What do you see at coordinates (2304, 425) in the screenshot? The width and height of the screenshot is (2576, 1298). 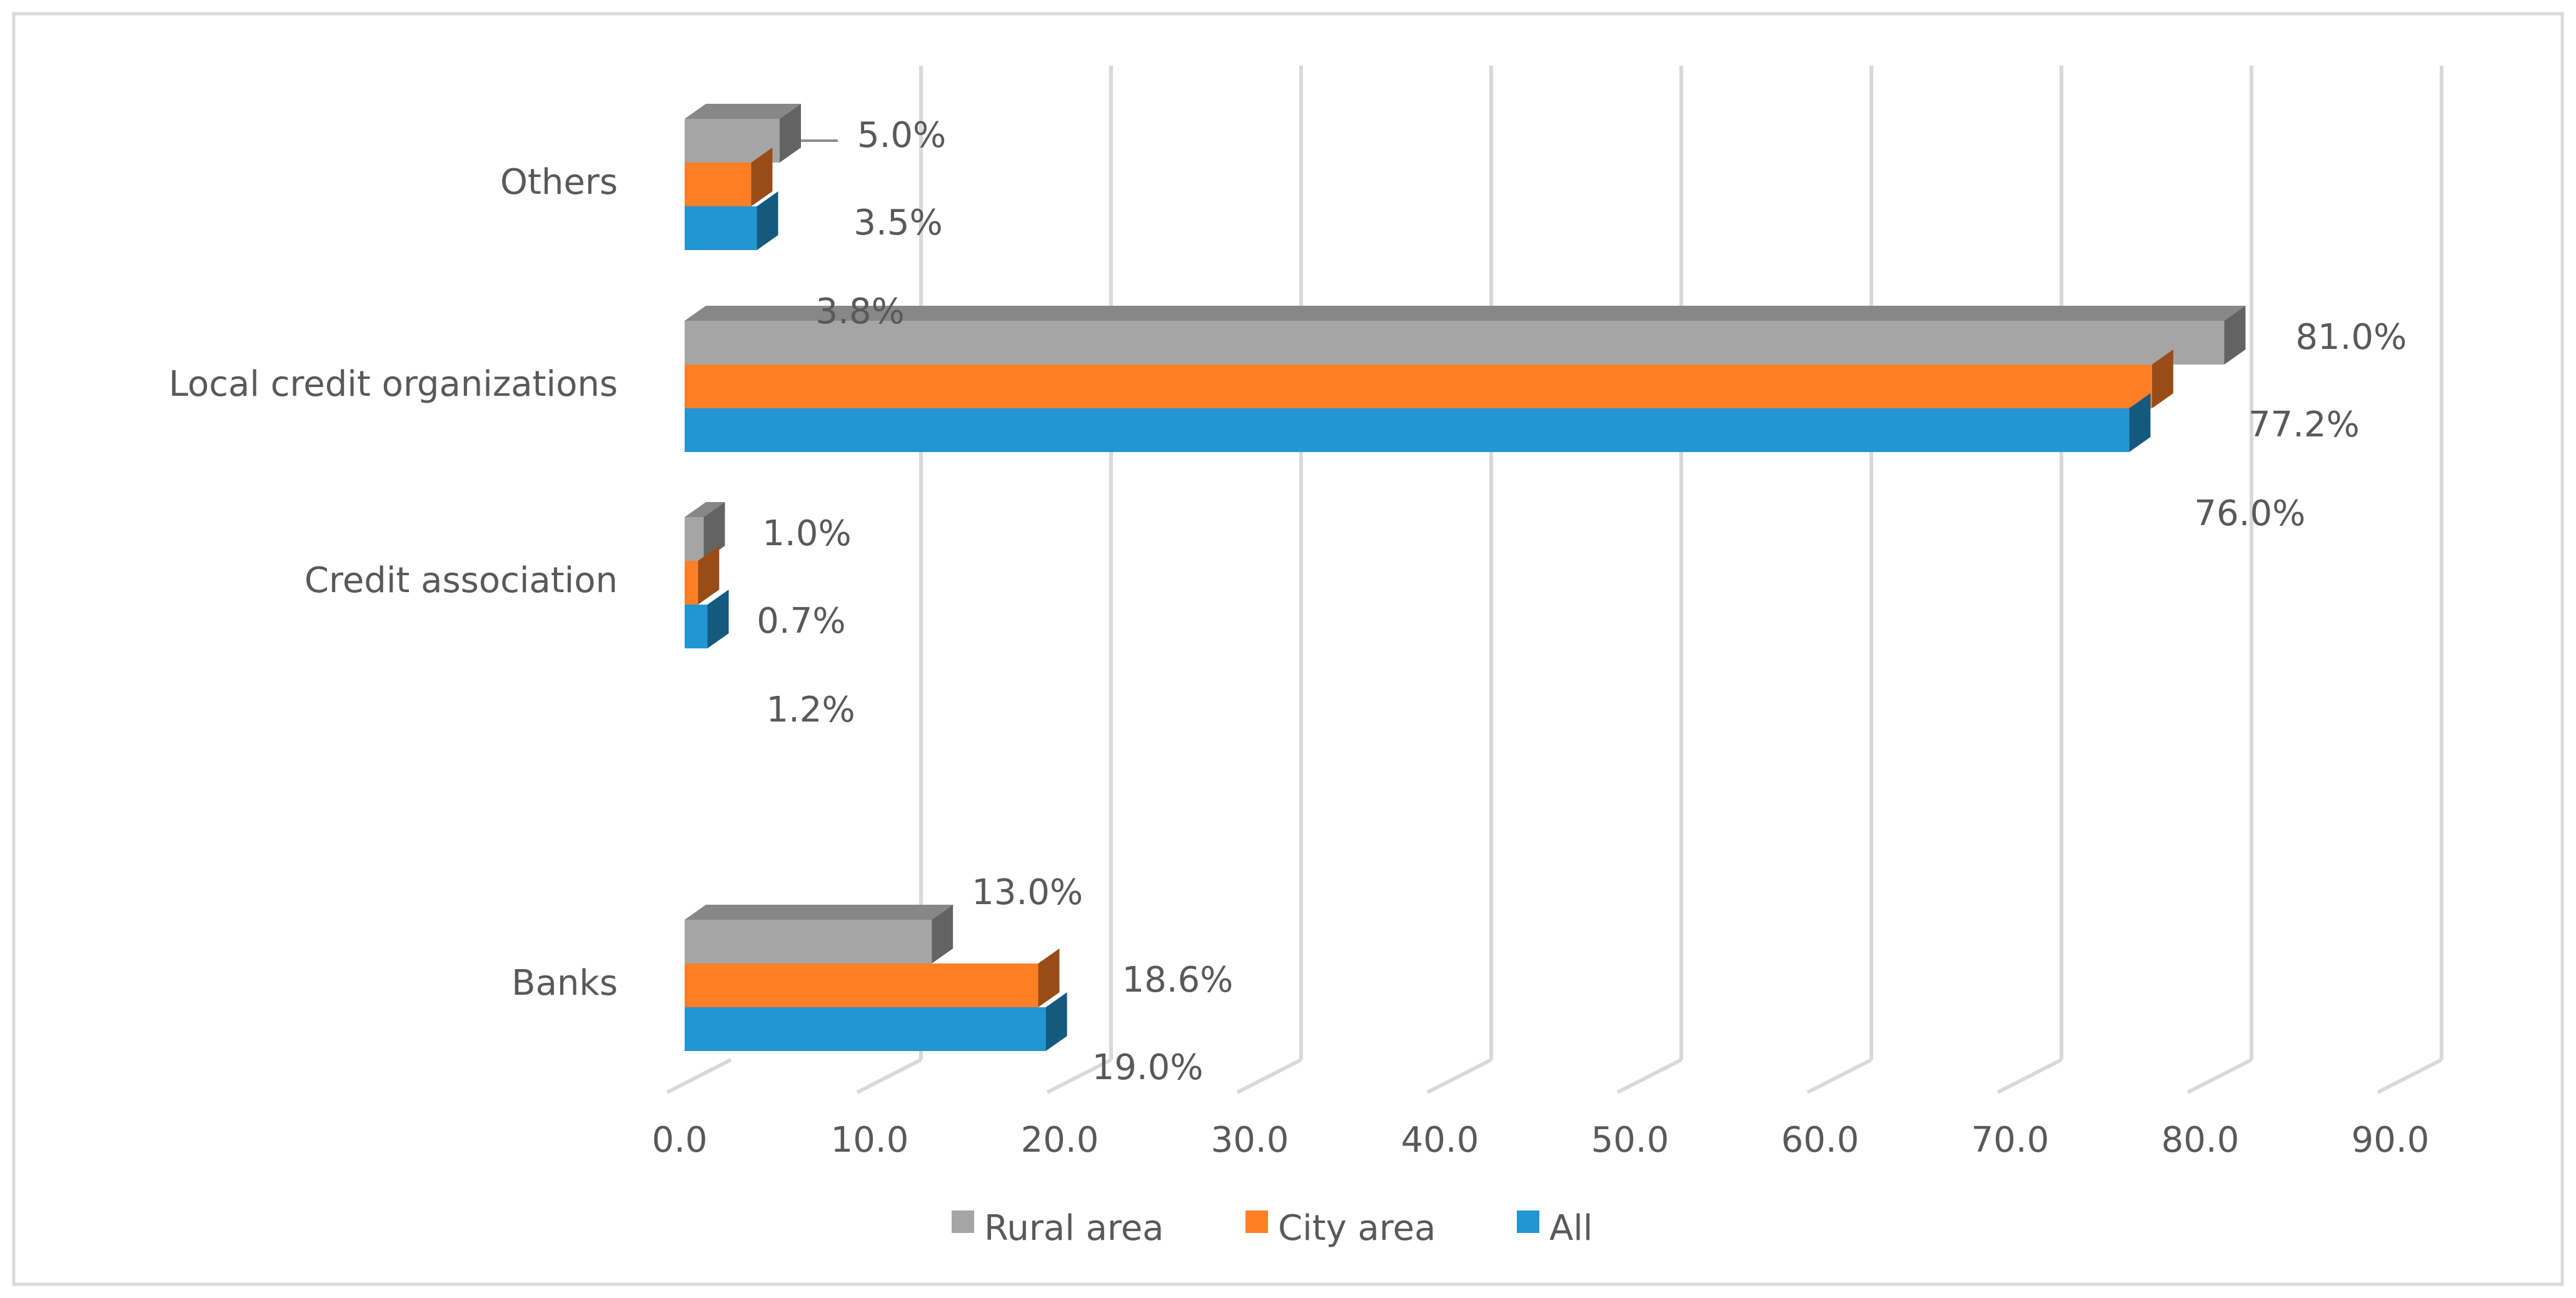 I see `data-label: 77.2%` at bounding box center [2304, 425].